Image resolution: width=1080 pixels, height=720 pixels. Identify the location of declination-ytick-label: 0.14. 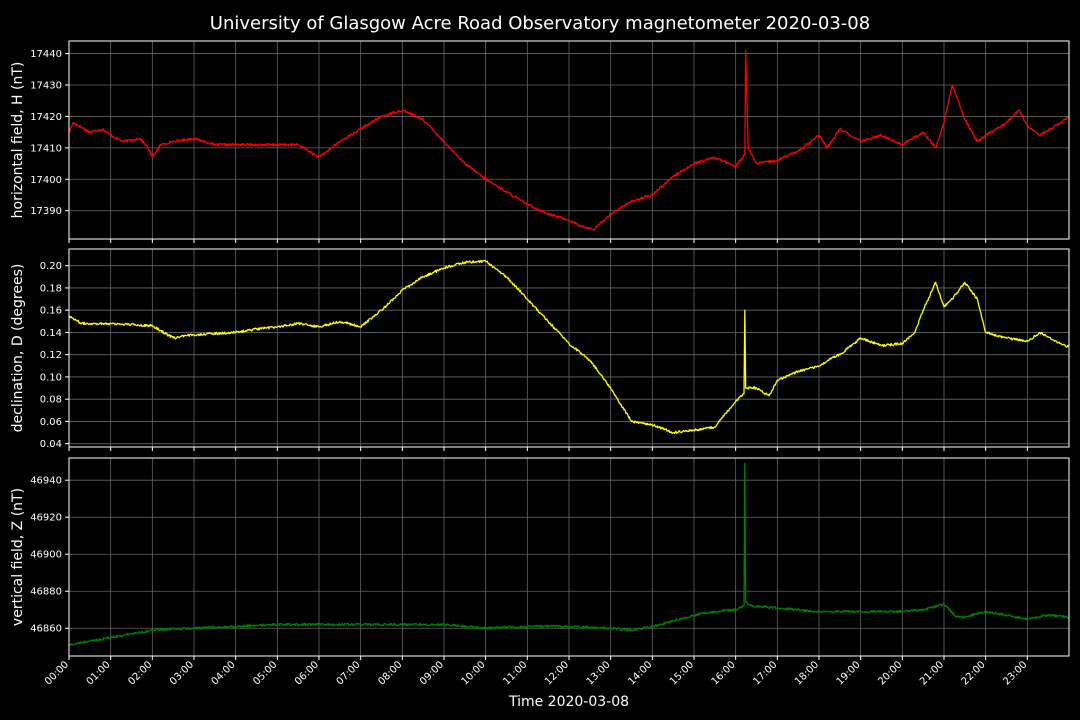
(51, 333).